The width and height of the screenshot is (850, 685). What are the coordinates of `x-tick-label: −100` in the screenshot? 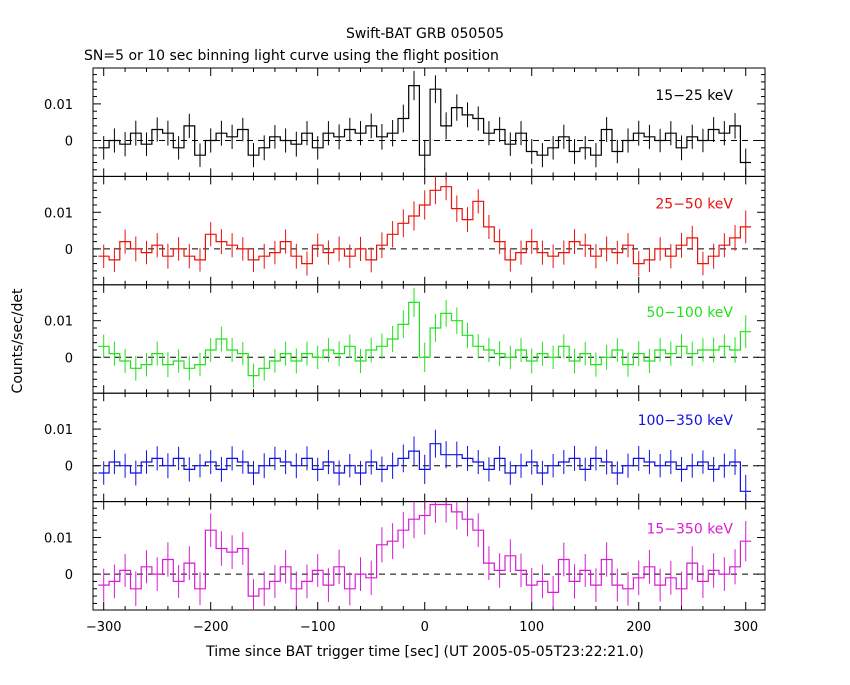 It's located at (318, 627).